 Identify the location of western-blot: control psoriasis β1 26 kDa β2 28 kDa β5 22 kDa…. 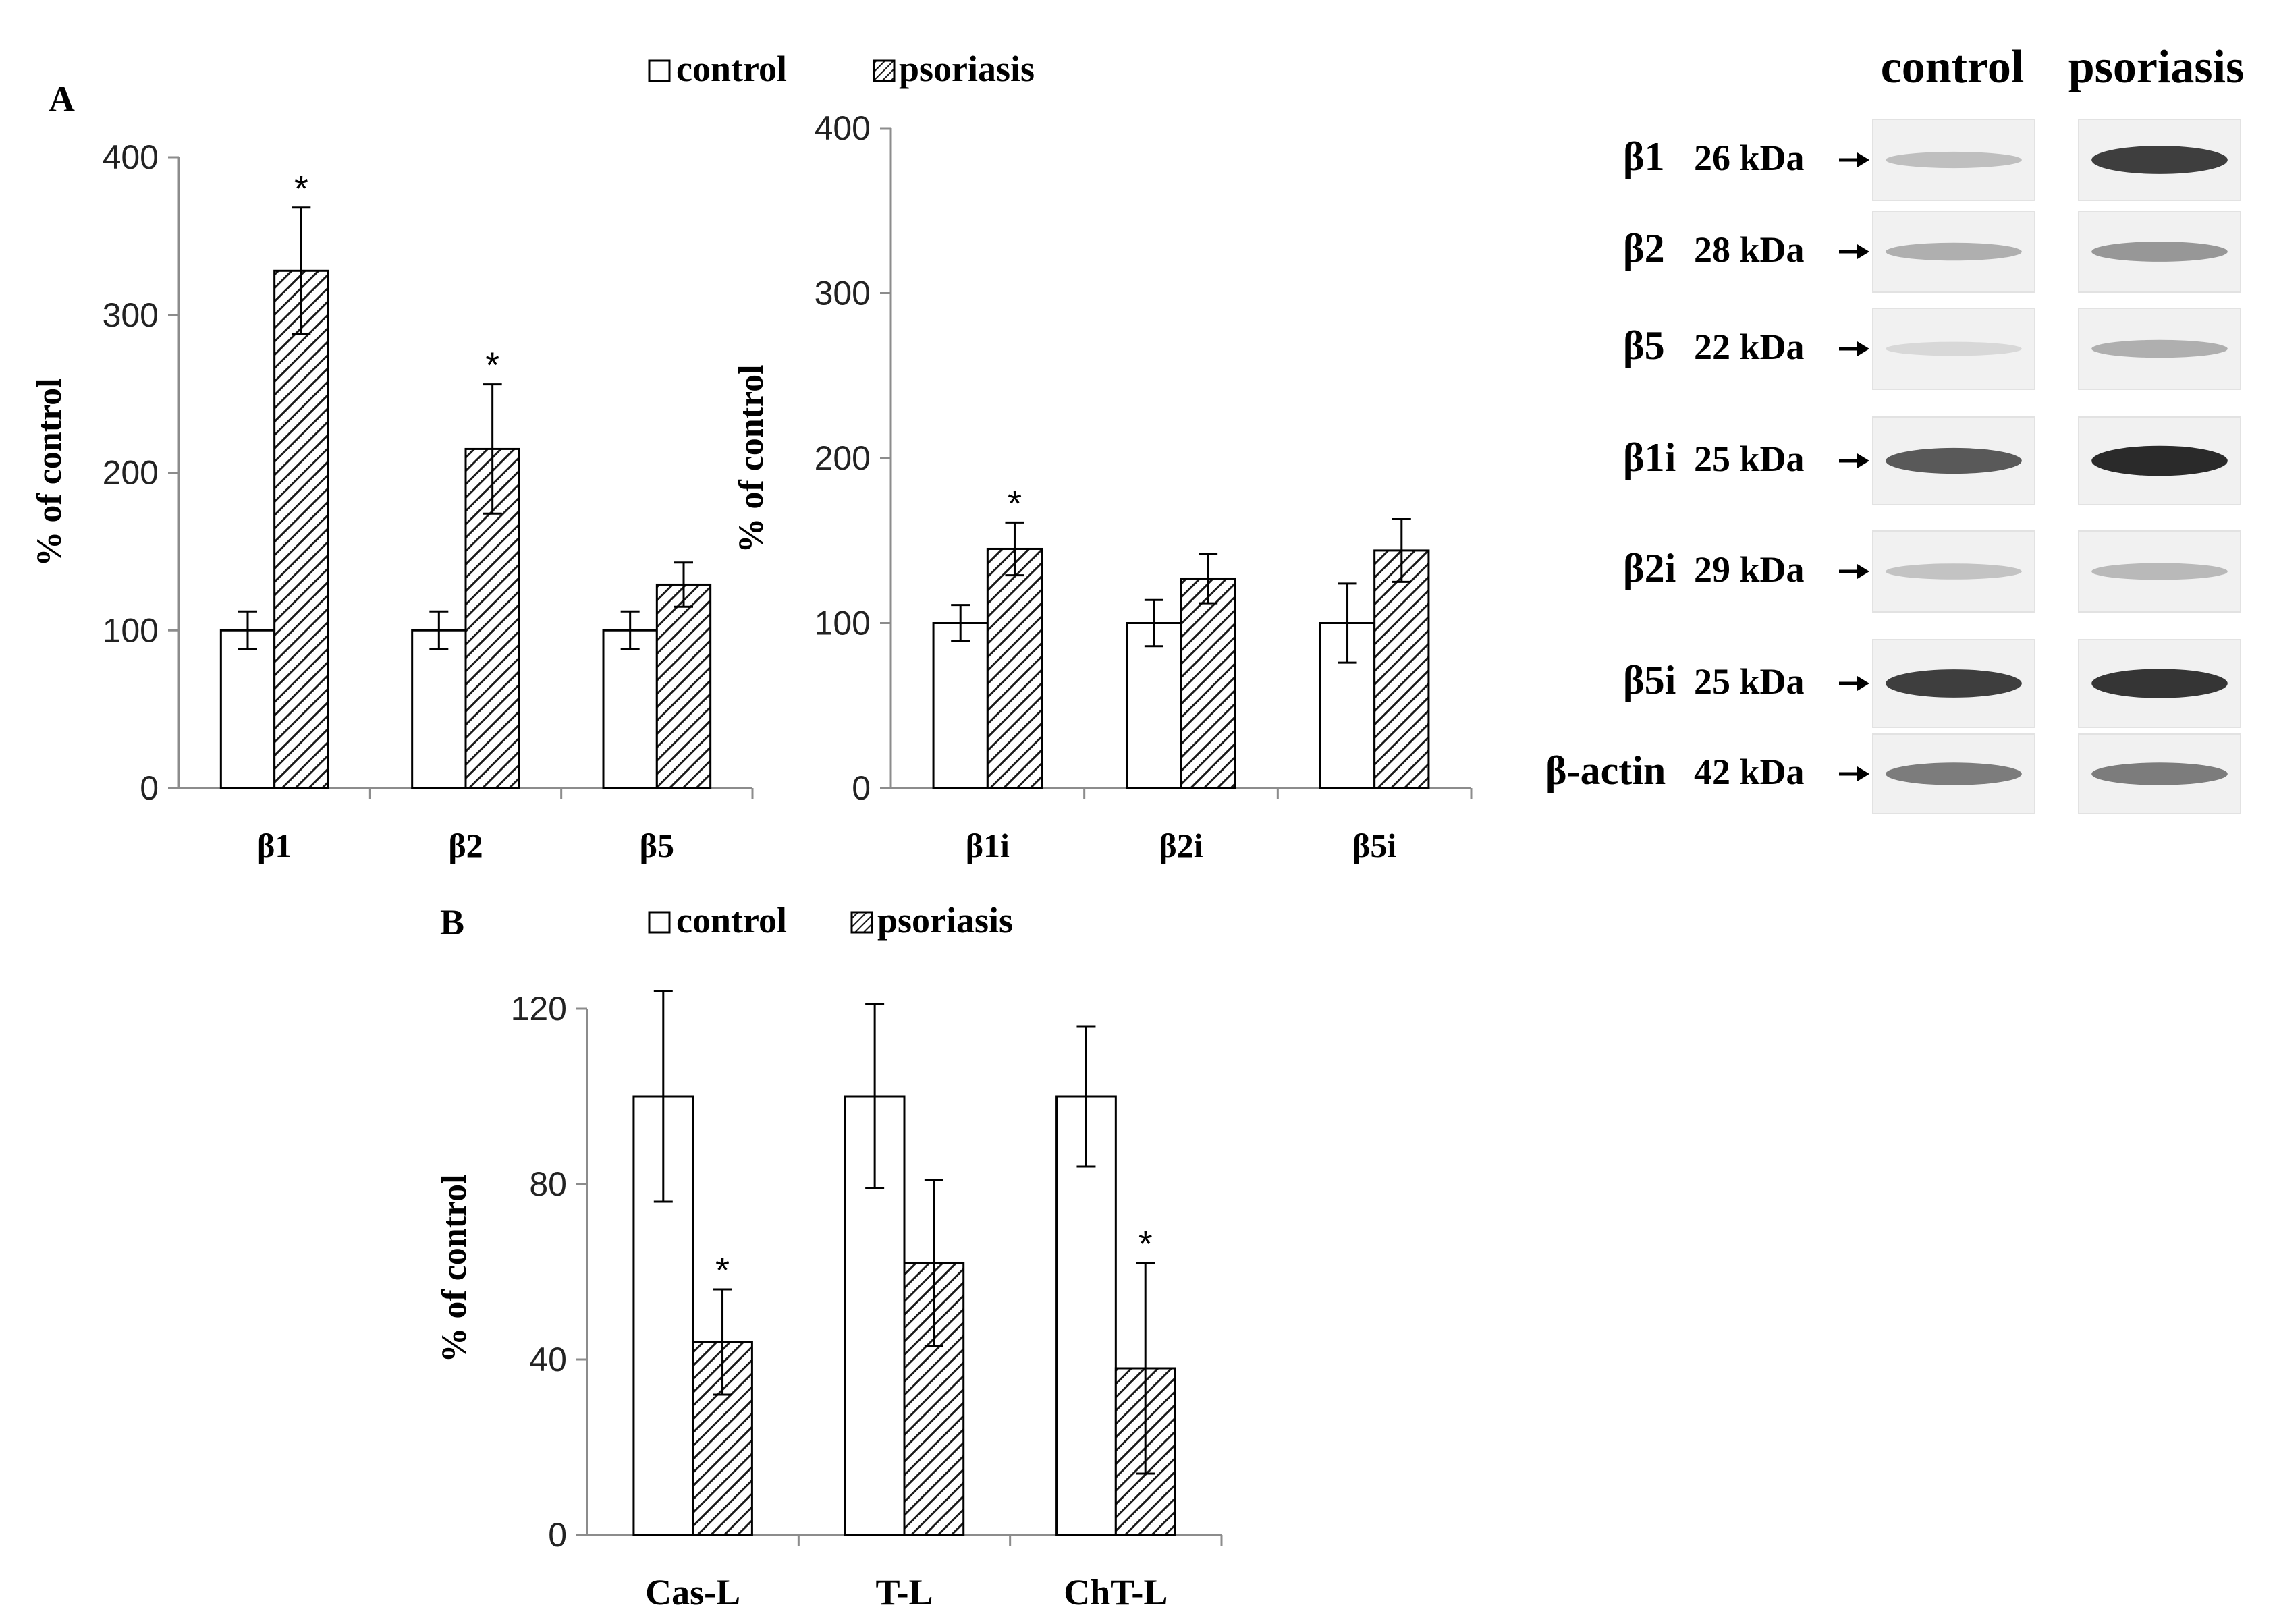
(1895, 427).